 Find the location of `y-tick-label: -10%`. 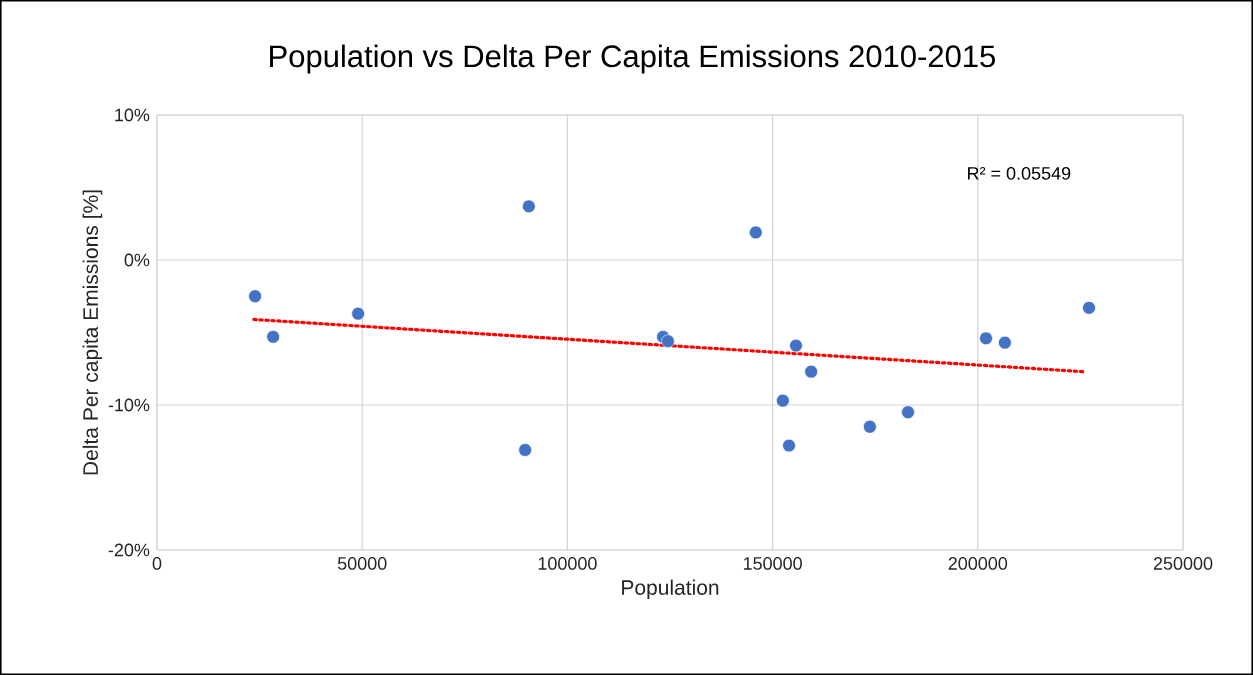

y-tick-label: -10% is located at coordinates (129, 405).